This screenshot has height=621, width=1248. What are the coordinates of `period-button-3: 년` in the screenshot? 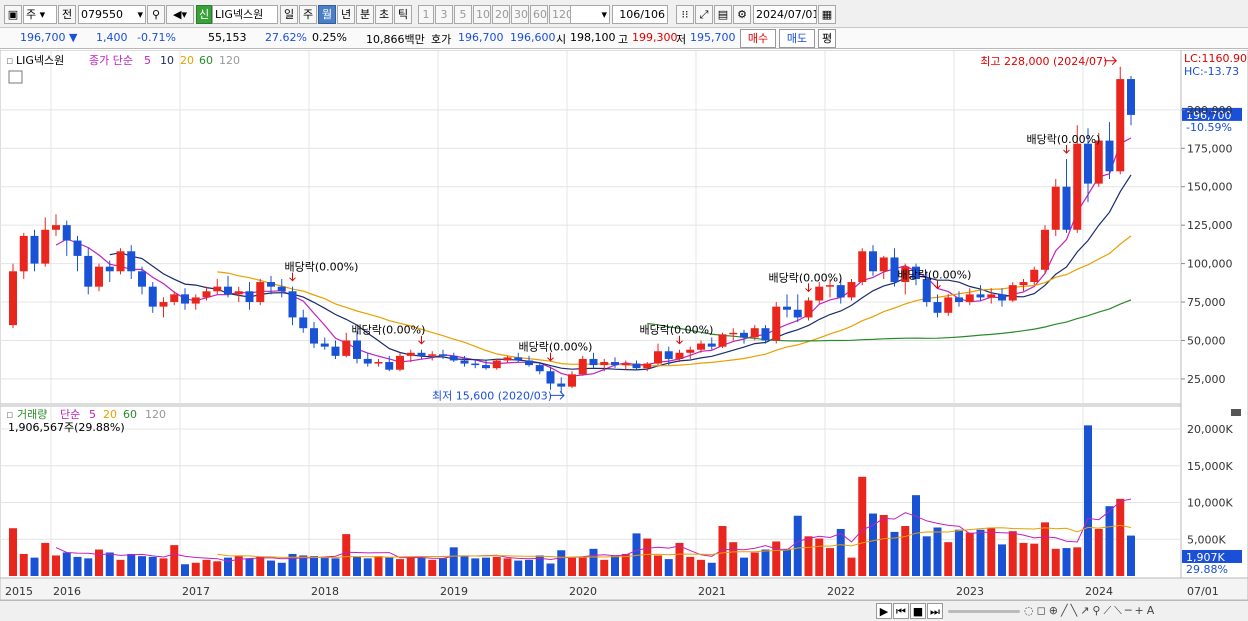 It's located at (346, 14).